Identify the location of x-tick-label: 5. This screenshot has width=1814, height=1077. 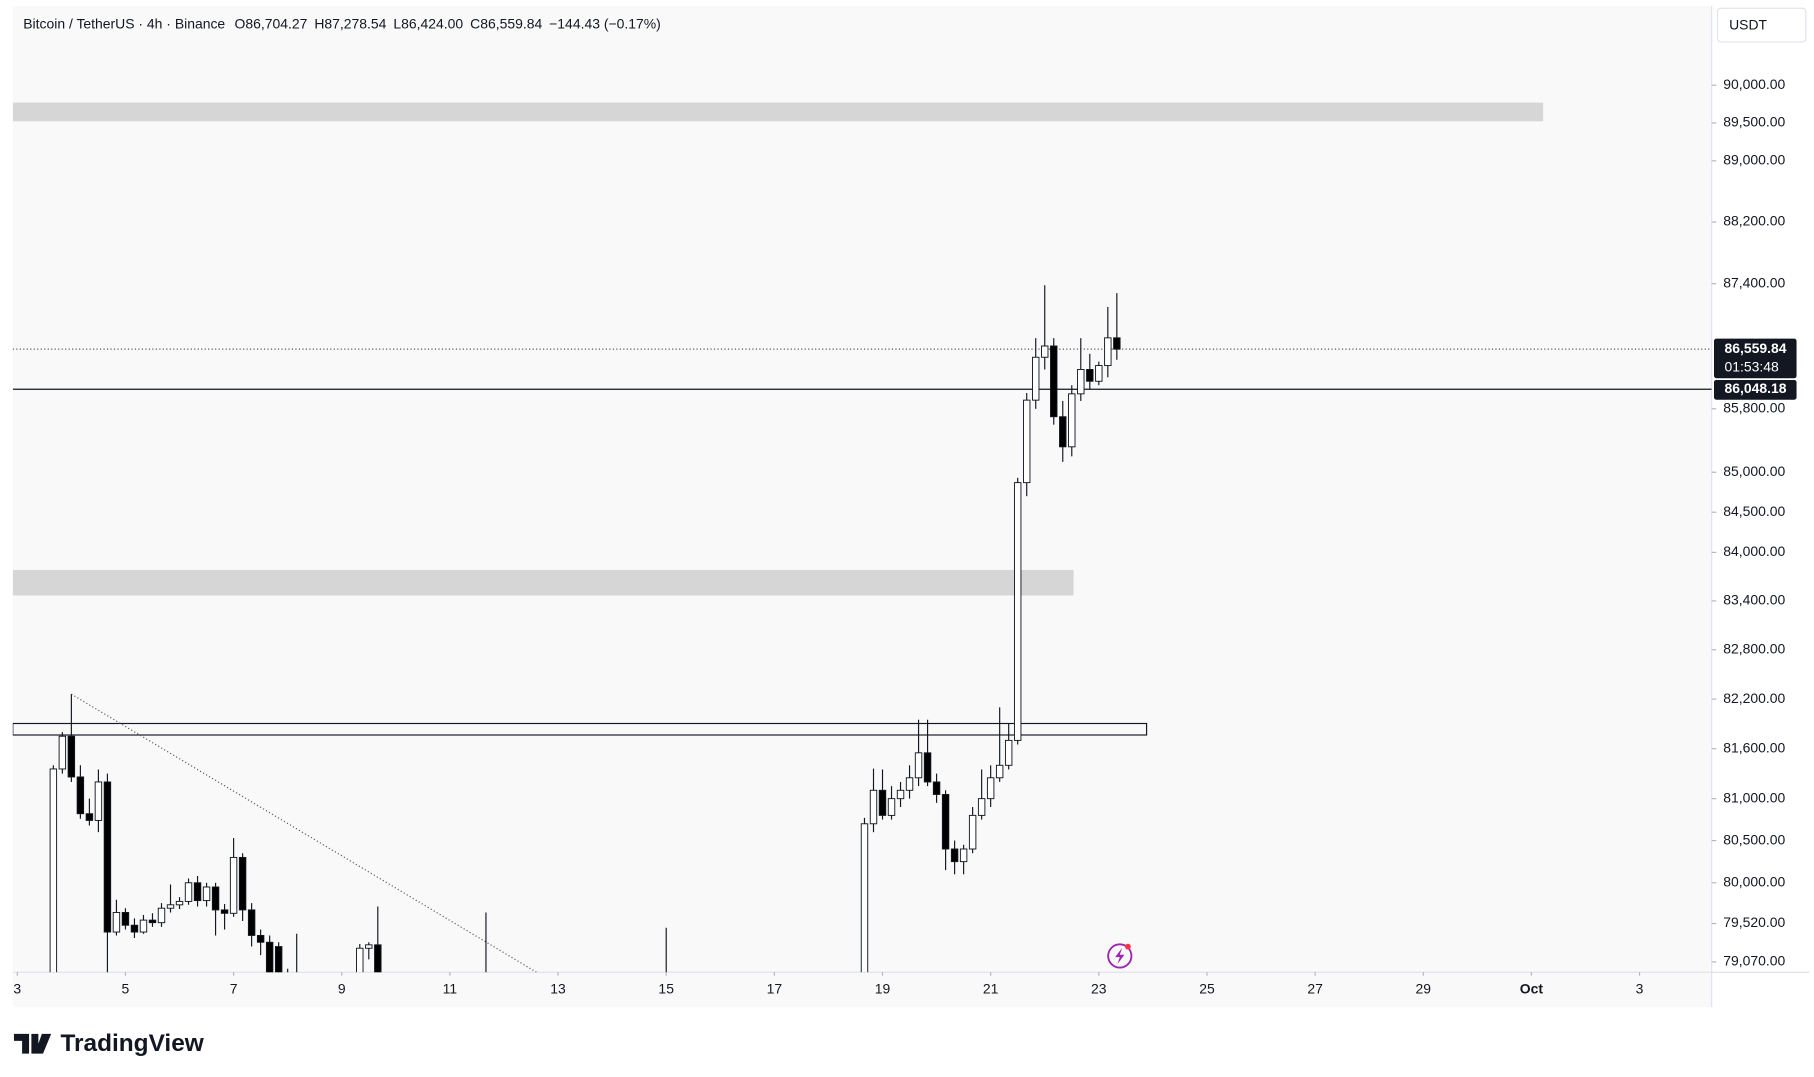
(126, 988).